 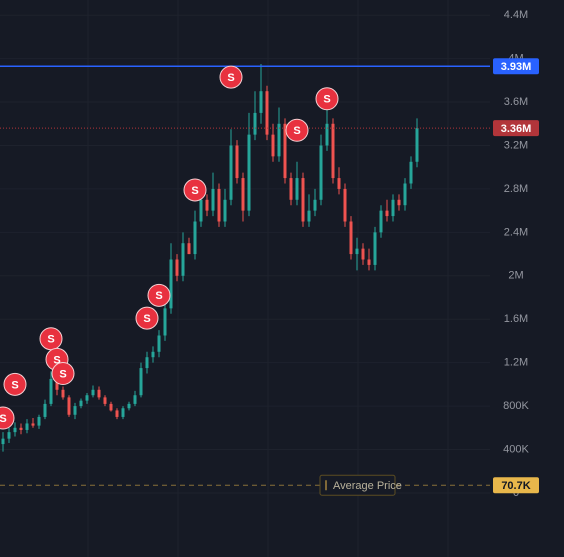 What do you see at coordinates (516, 319) in the screenshot?
I see `y-tick-label: 1.6M` at bounding box center [516, 319].